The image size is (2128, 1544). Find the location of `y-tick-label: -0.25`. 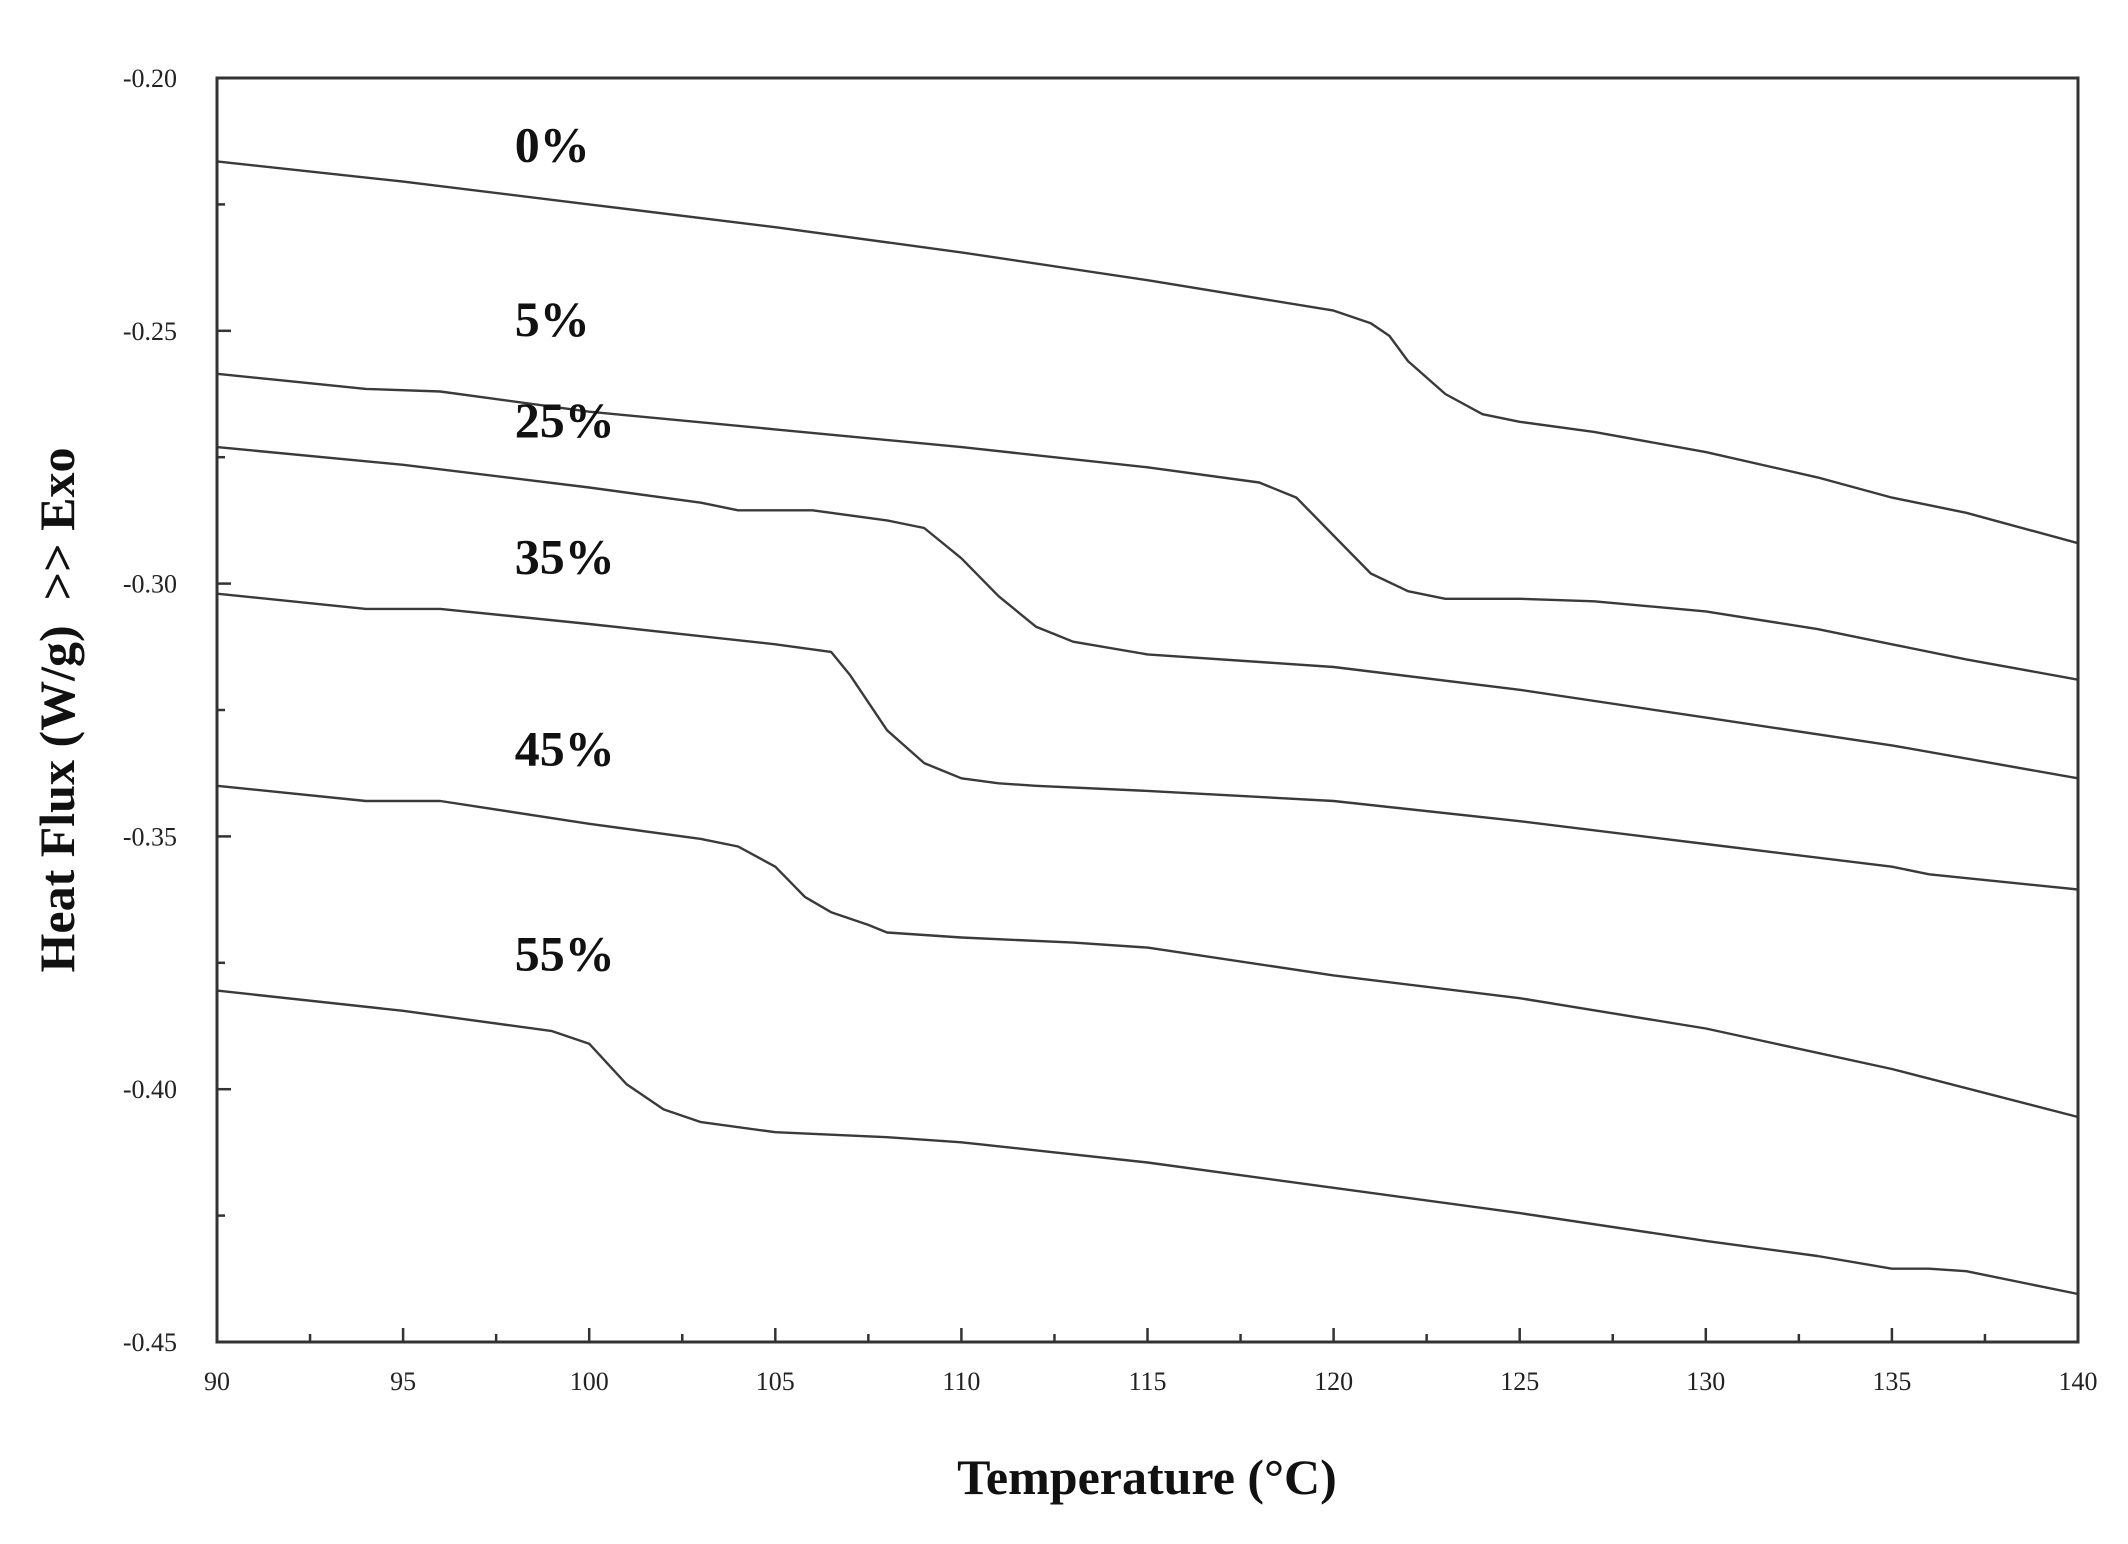

y-tick-label: -0.25 is located at coordinates (150, 331).